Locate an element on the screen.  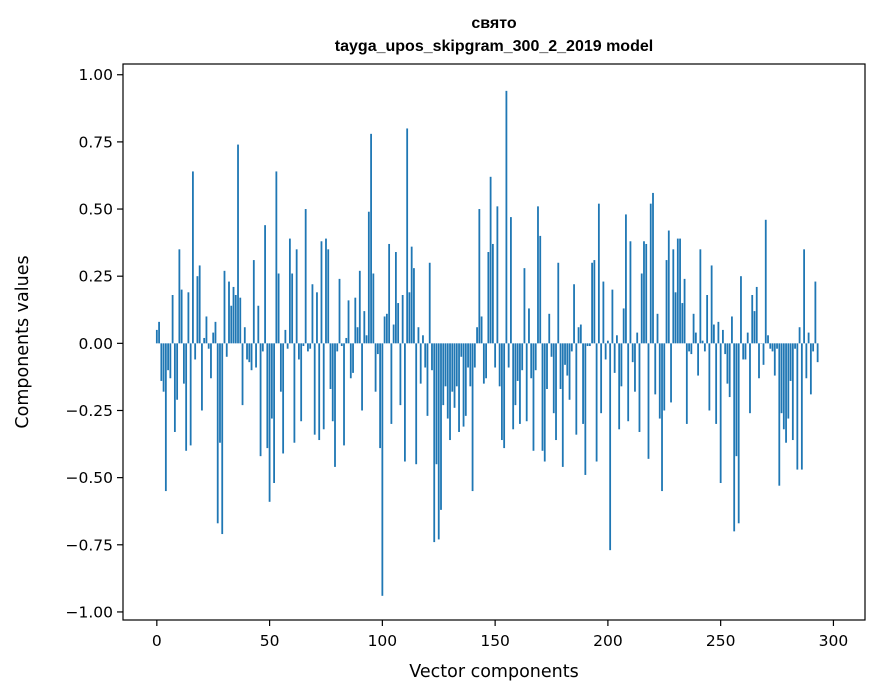
x-tick-label: 250 is located at coordinates (721, 641).